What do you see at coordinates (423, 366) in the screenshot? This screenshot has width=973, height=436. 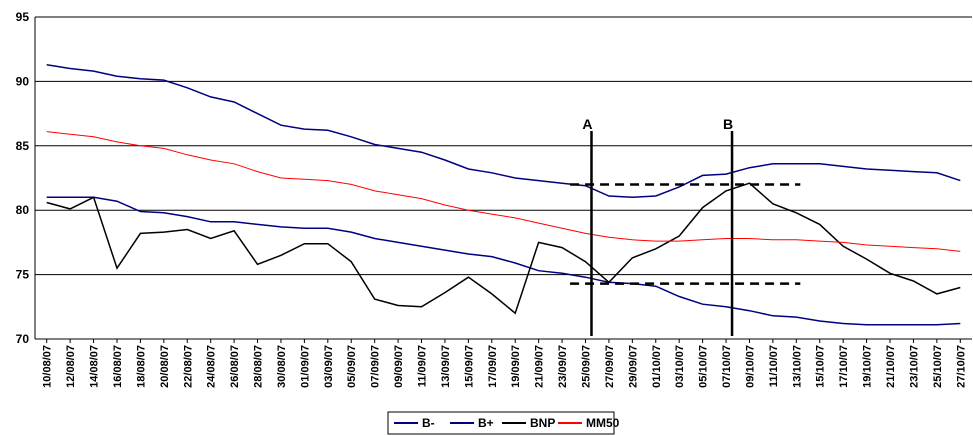 I see `x-tick-label: 11/09/07` at bounding box center [423, 366].